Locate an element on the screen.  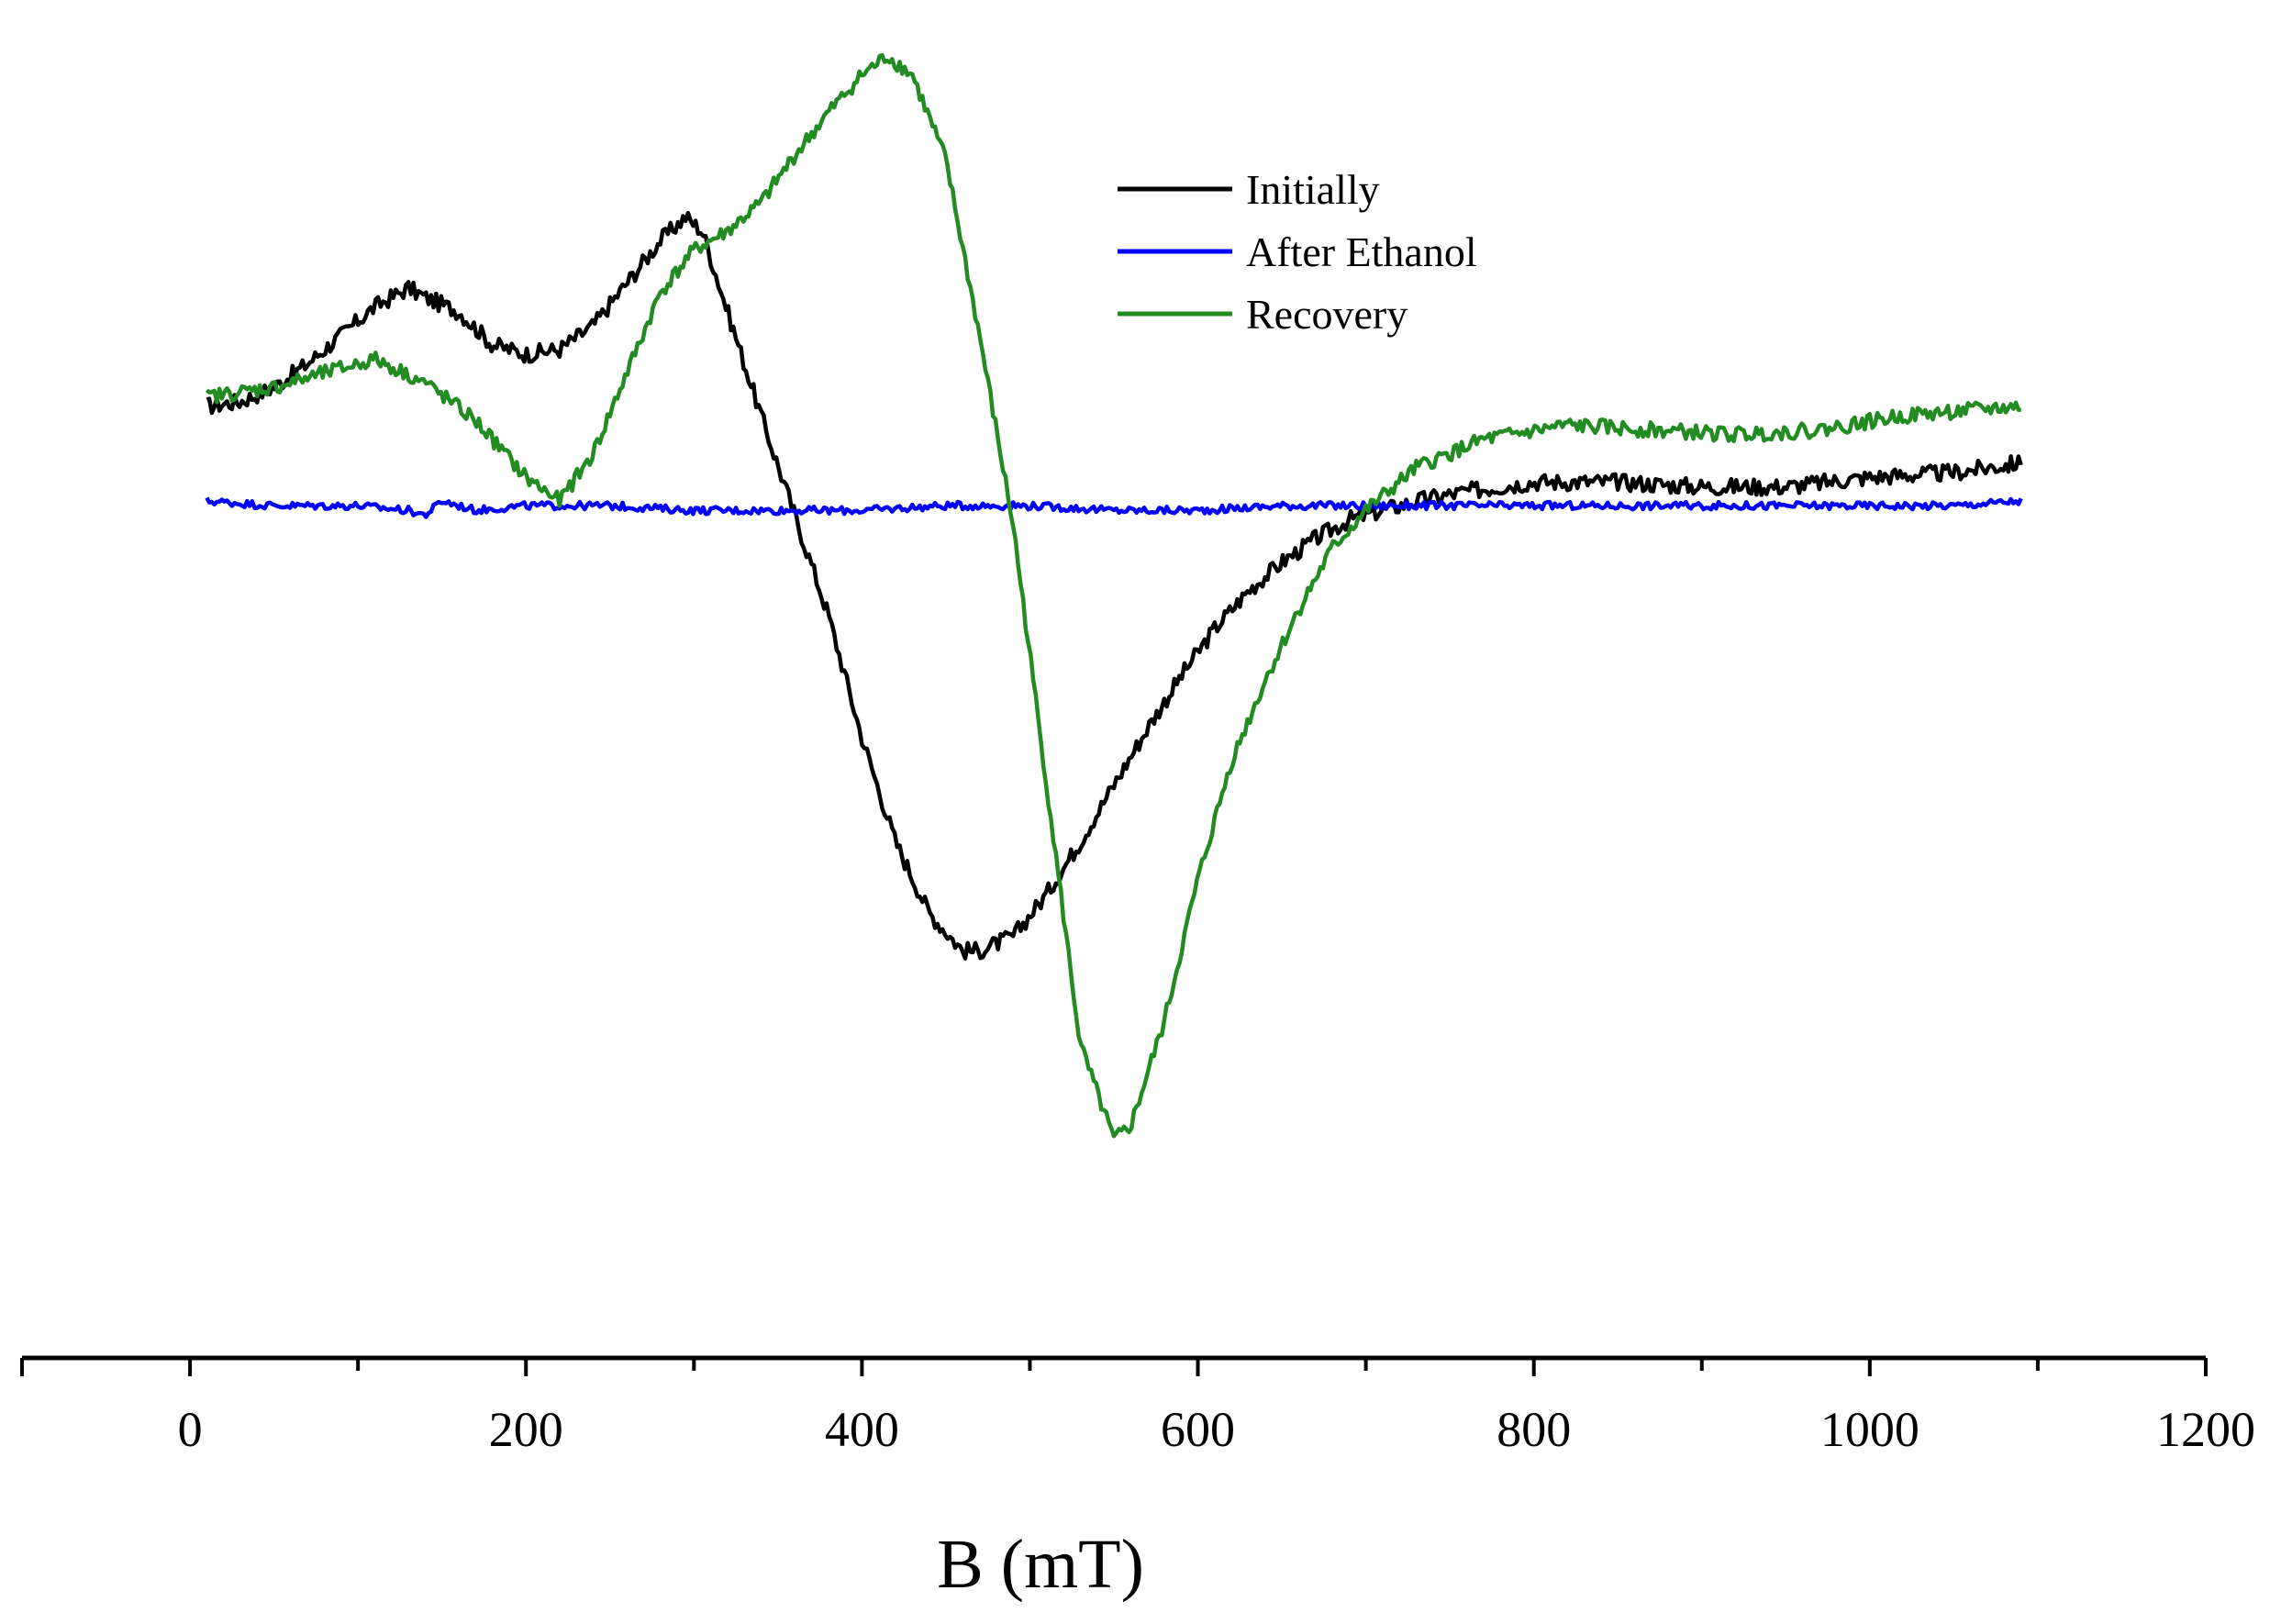
x-axis-title: B (mT) is located at coordinates (1040, 1564).